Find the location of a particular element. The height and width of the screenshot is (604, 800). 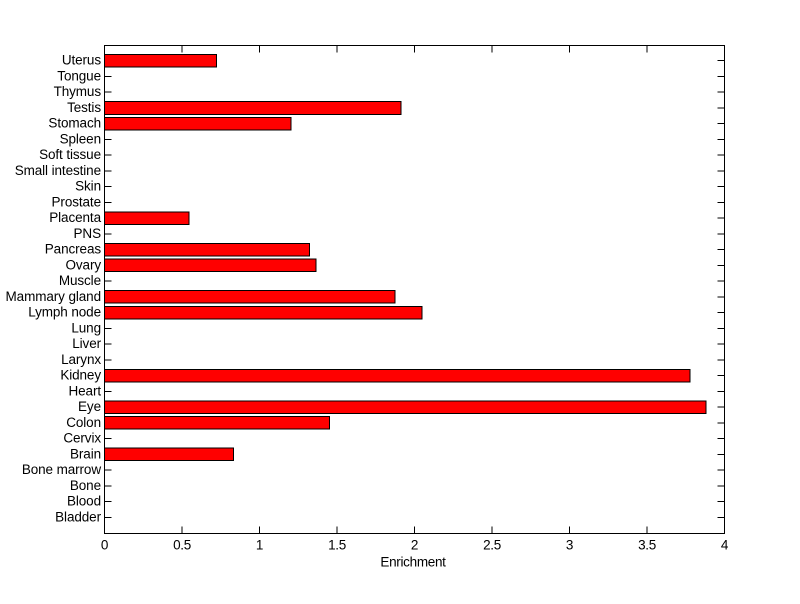

svg-text: Pancreas is located at coordinates (73, 249).